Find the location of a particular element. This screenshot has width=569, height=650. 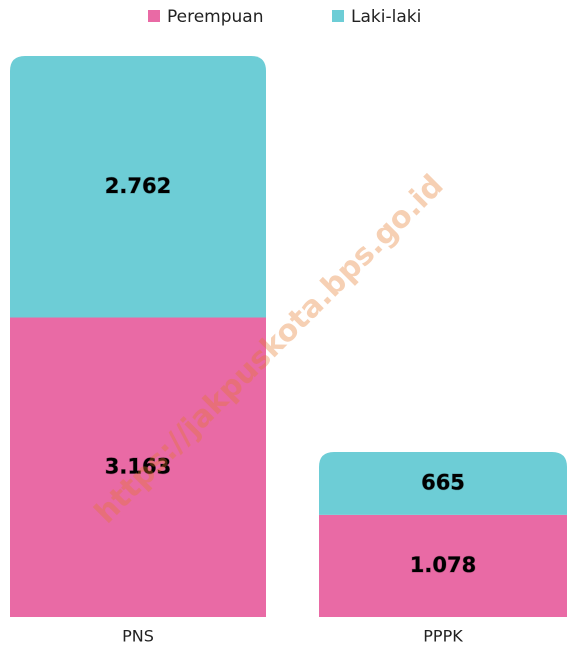

value-label: 3.163 is located at coordinates (138, 466).